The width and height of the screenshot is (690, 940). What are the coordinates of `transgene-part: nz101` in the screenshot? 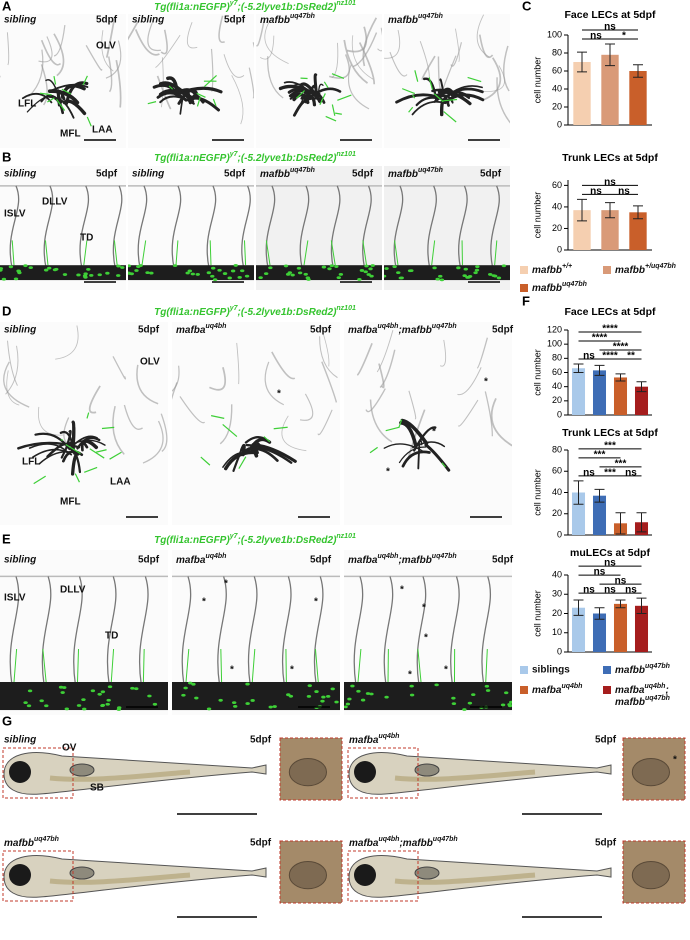 It's located at (346, 536).